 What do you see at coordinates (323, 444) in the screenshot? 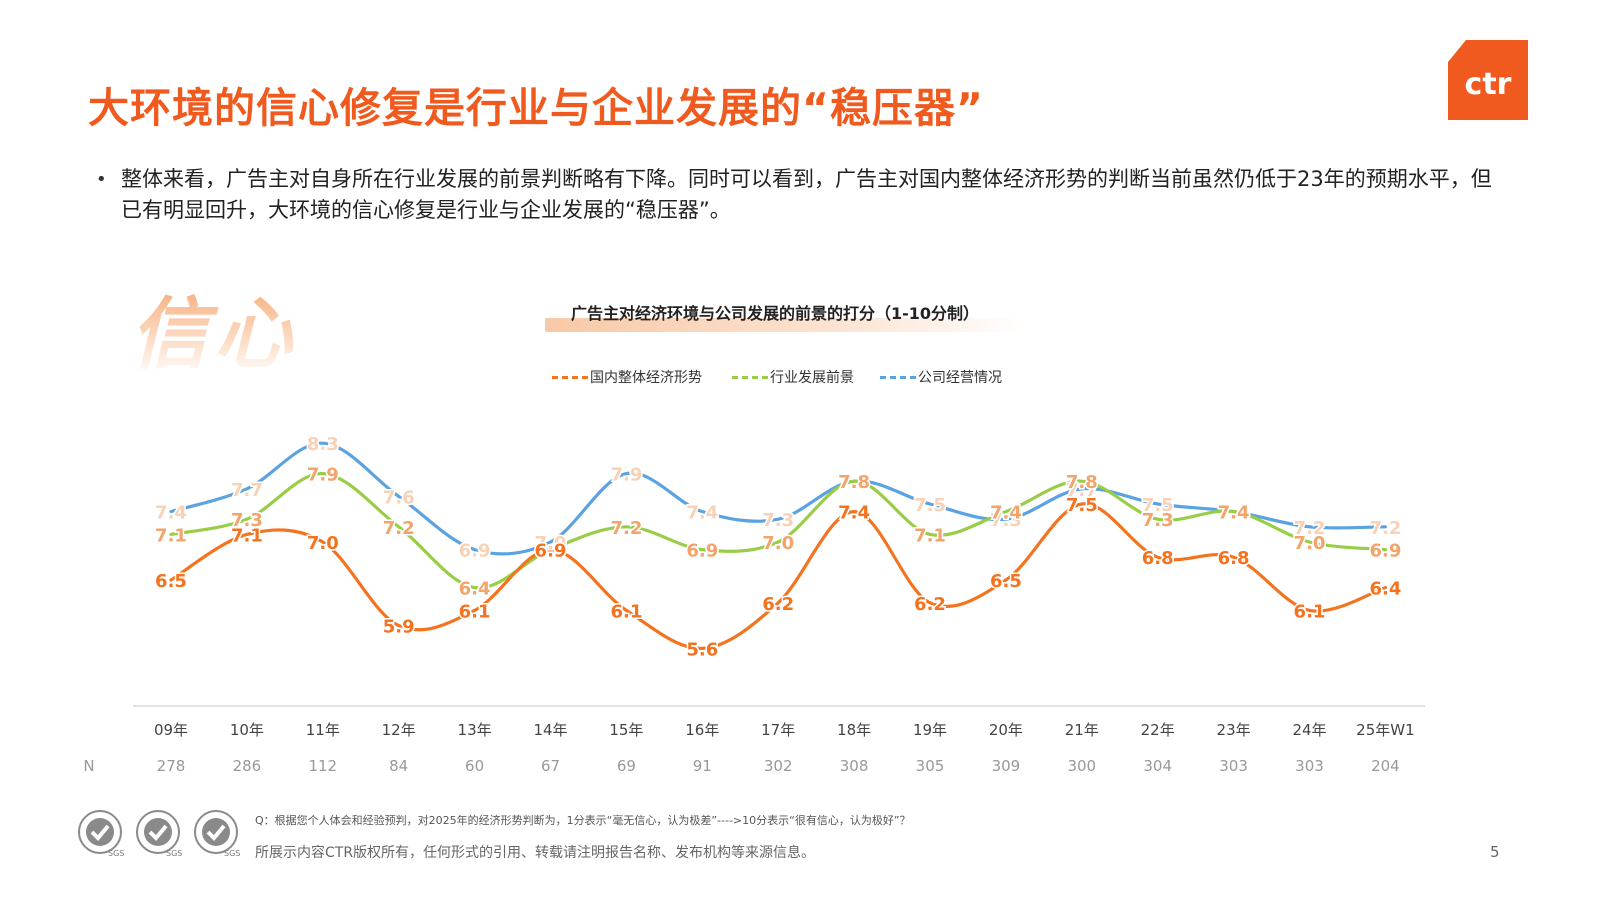
I see `data-label-company: 8.3` at bounding box center [323, 444].